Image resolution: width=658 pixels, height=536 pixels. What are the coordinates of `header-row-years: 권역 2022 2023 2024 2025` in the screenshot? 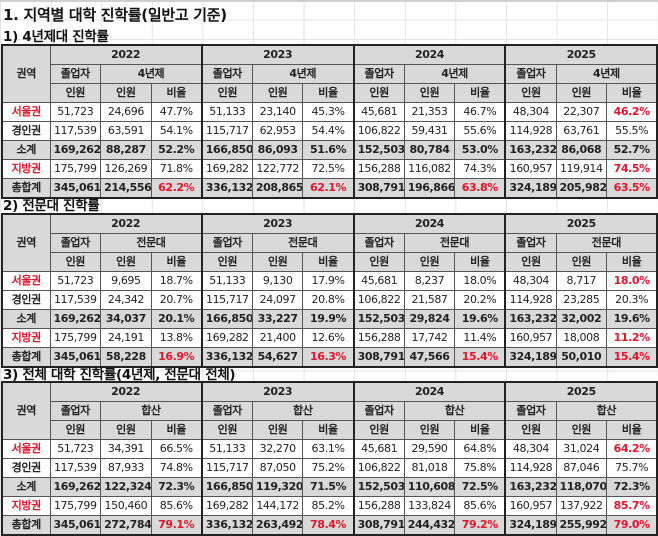 It's located at (329, 73).